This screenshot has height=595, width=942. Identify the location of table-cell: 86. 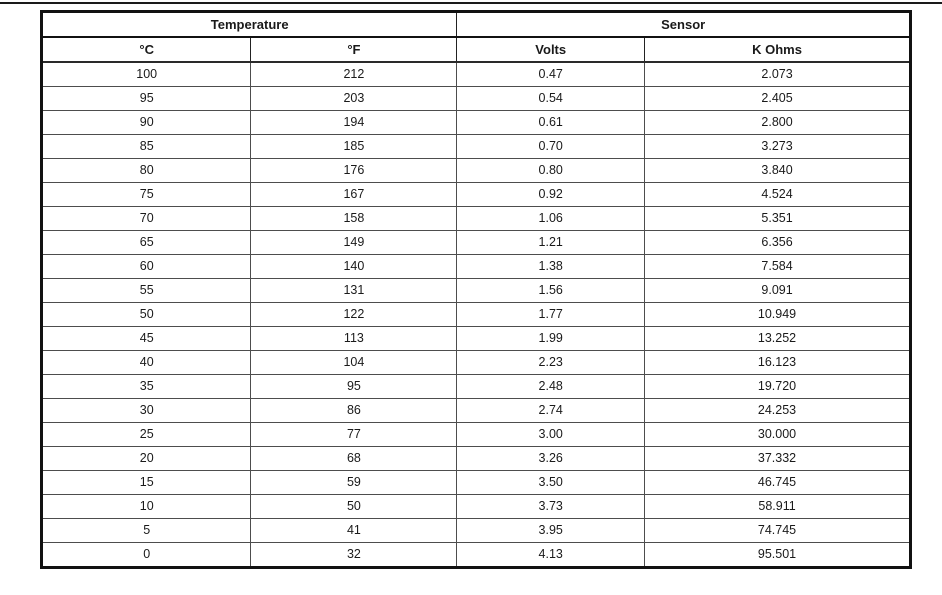
(354, 410).